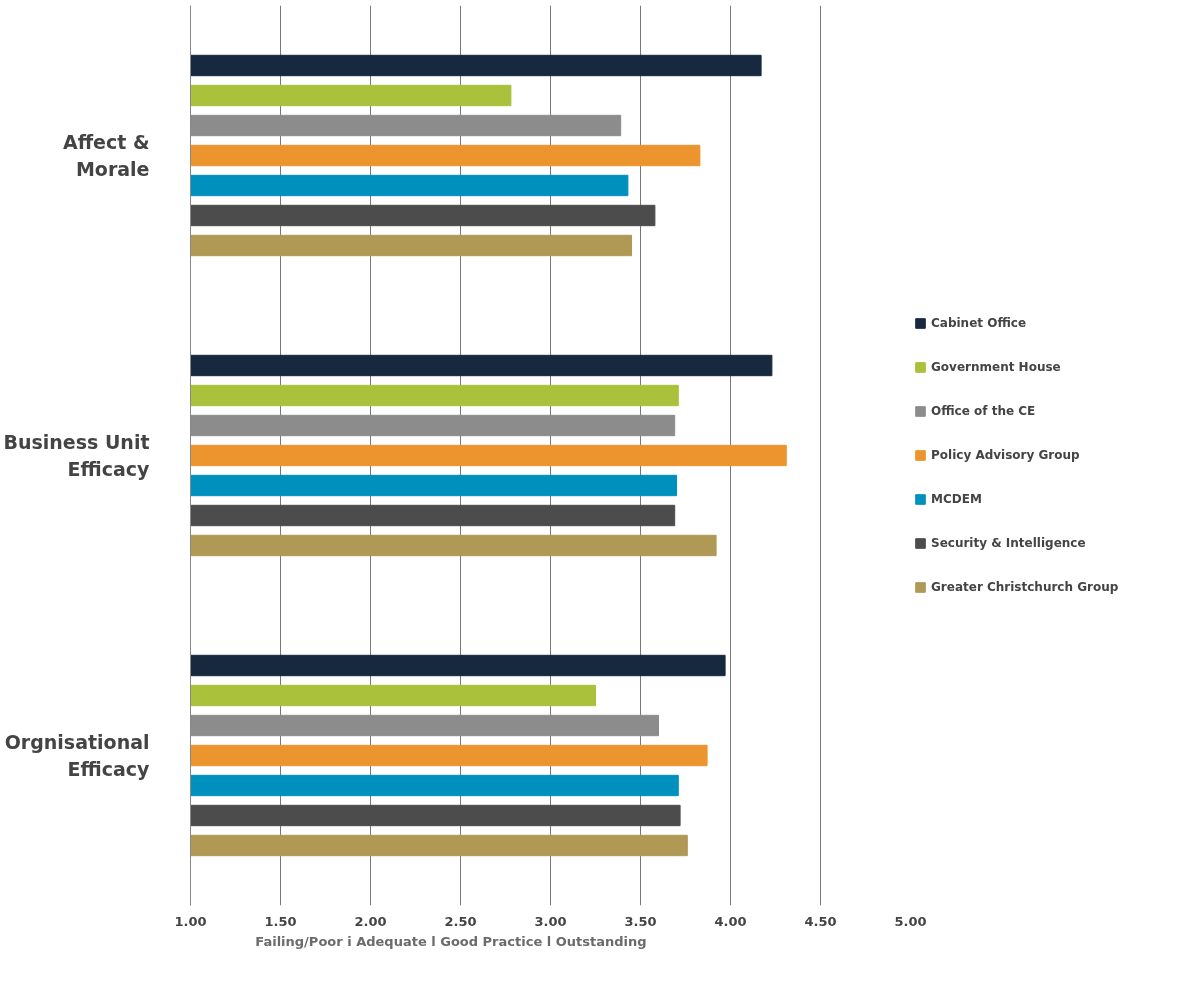  Describe the element at coordinates (730, 921) in the screenshot. I see `x-tick-label: 4.00` at that location.